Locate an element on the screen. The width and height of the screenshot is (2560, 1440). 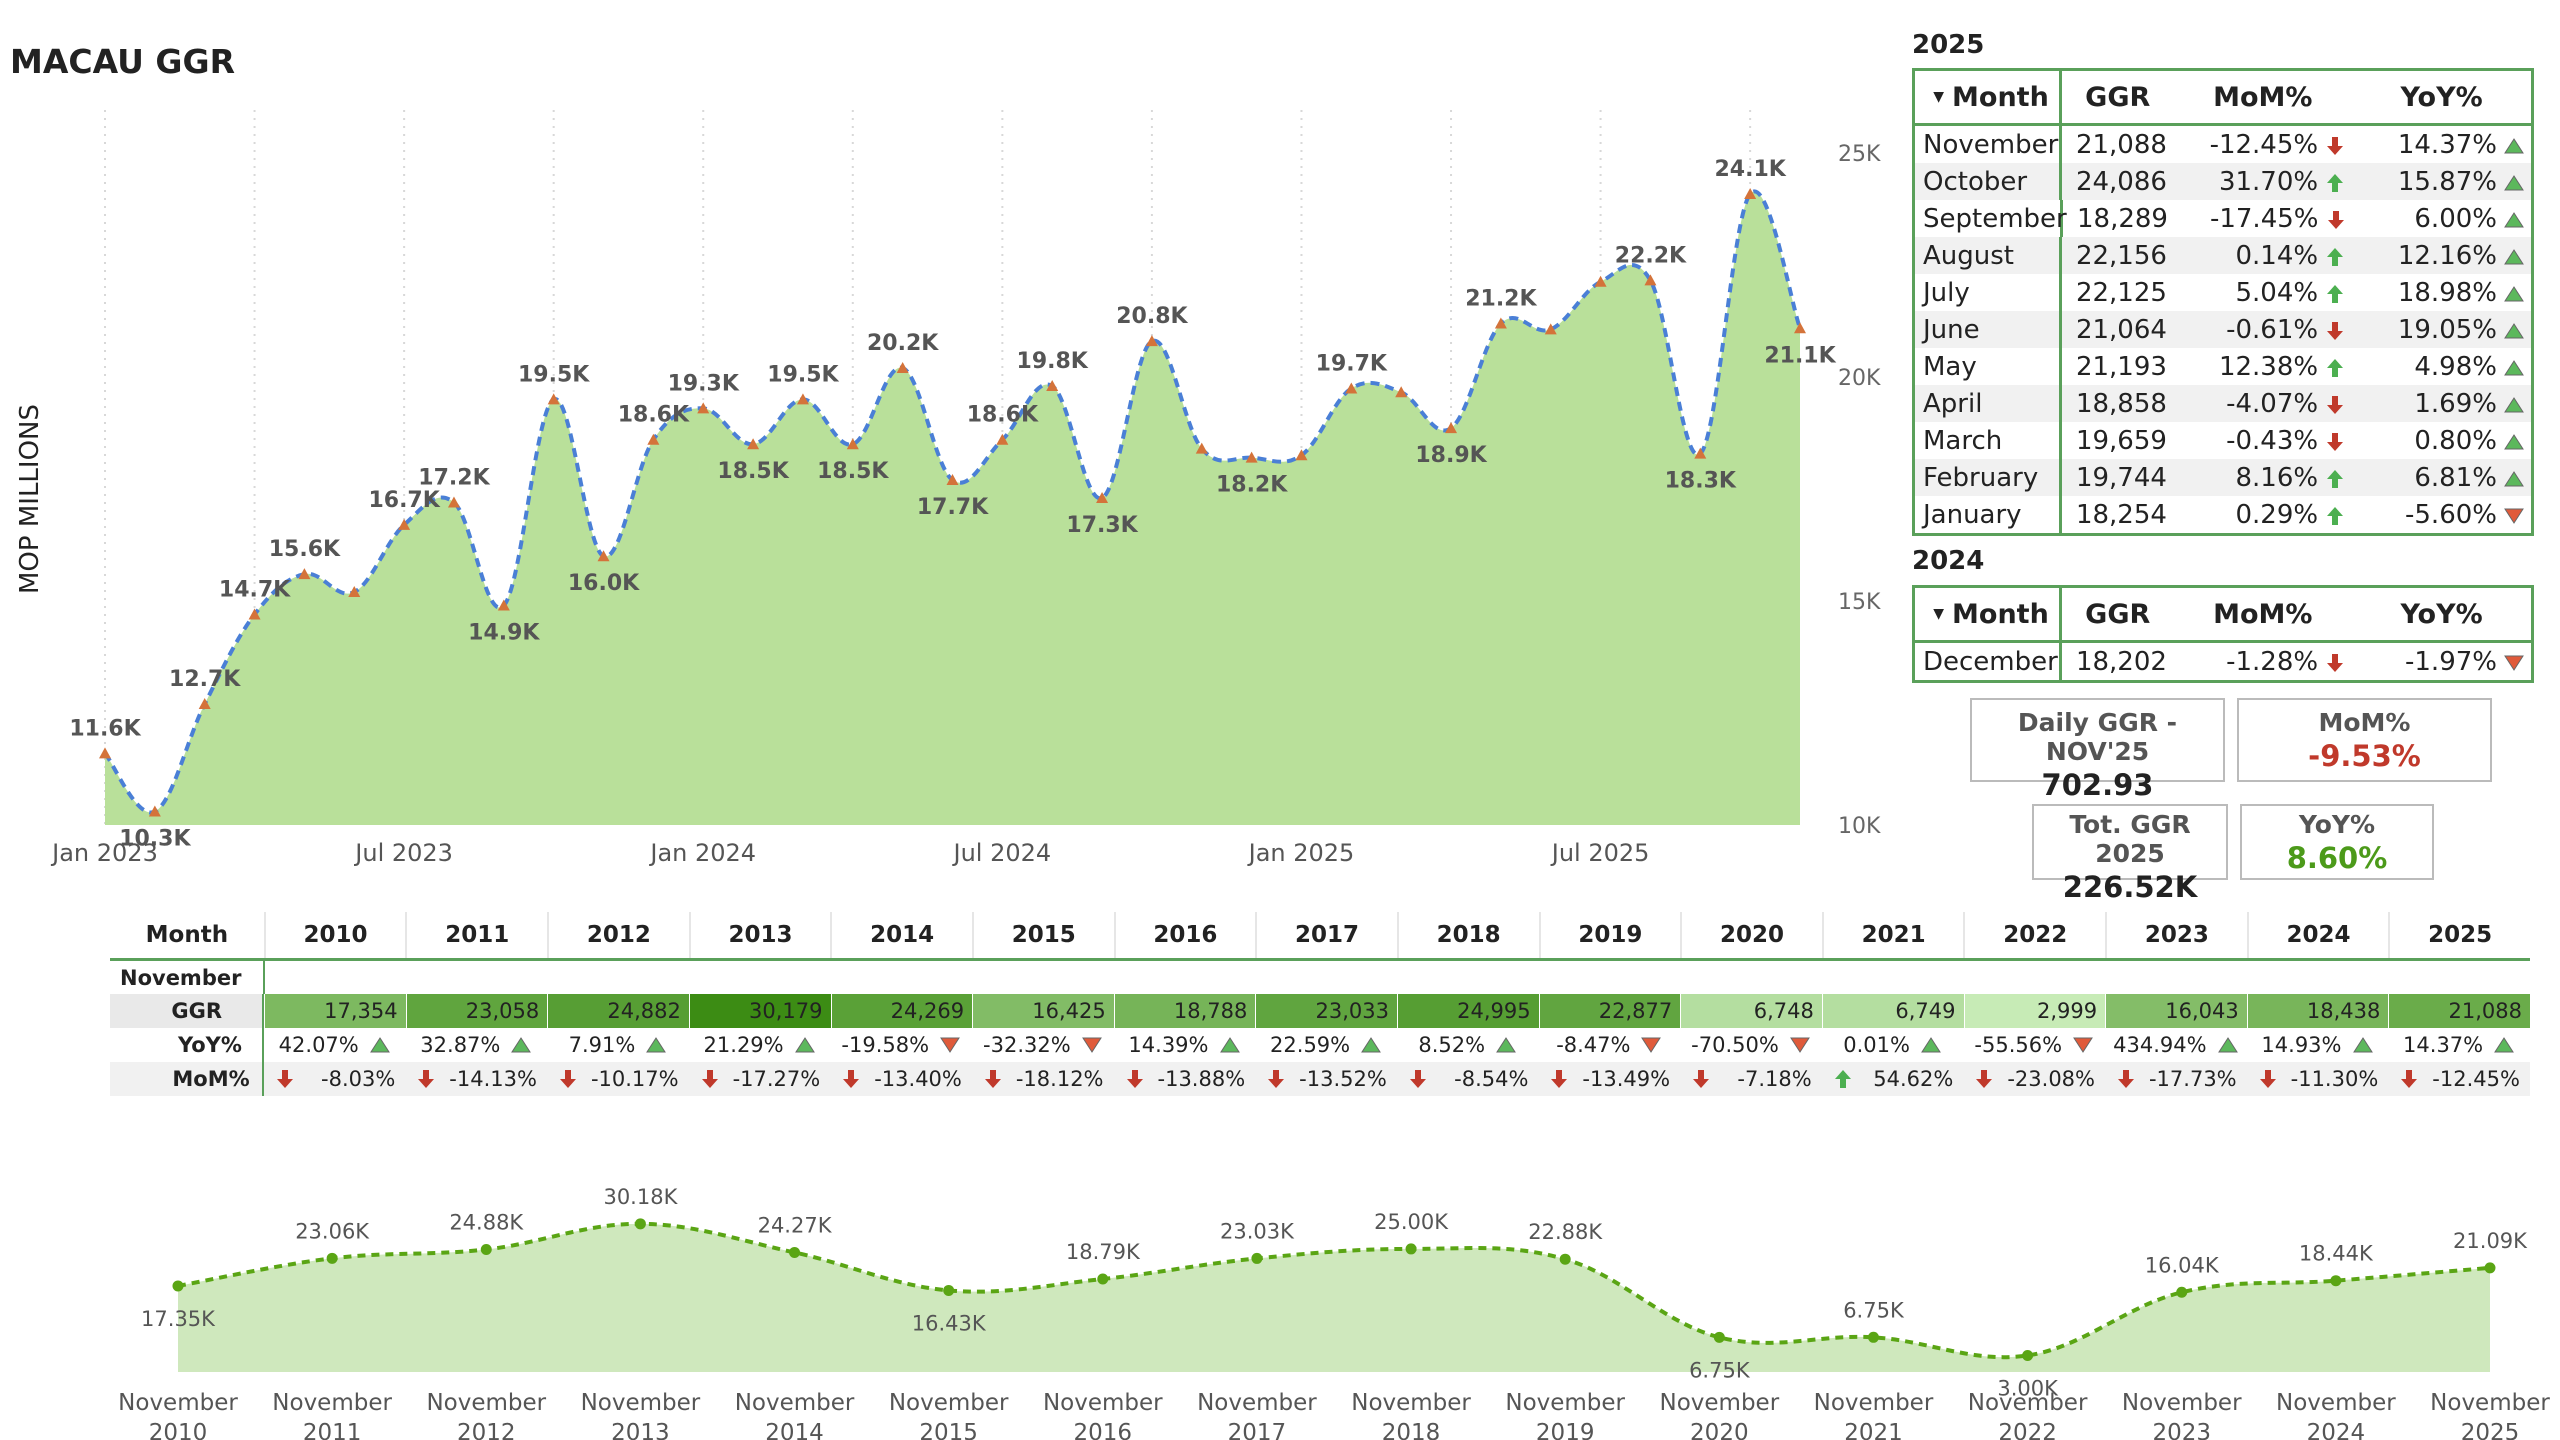
mom-cell: -10.17% is located at coordinates (618, 1079).